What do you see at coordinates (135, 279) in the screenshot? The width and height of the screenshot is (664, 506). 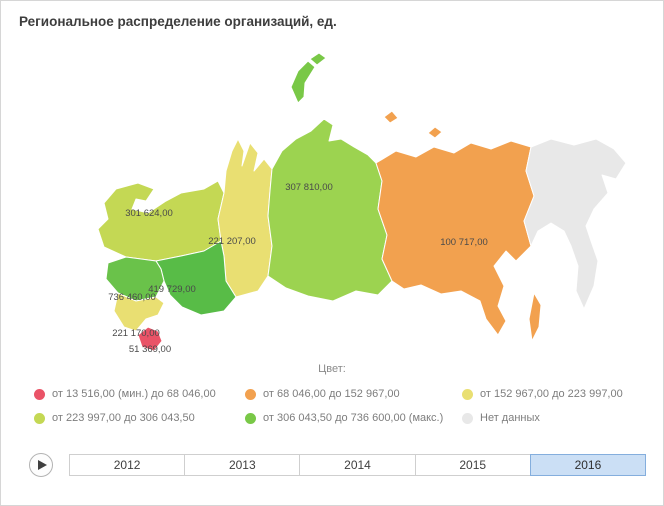 I see `map-region-central` at bounding box center [135, 279].